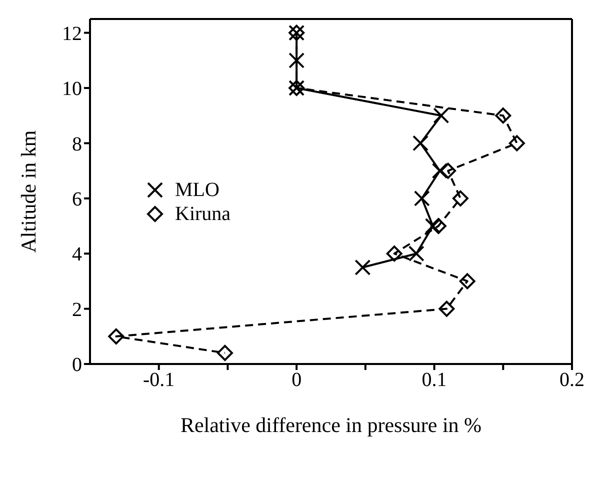  I want to click on x-tick-label: 0, so click(297, 380).